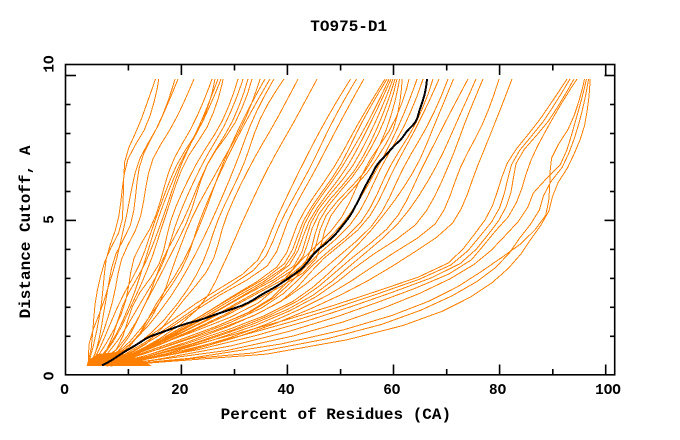  What do you see at coordinates (51, 64) in the screenshot?
I see `svg-text: 1O` at bounding box center [51, 64].